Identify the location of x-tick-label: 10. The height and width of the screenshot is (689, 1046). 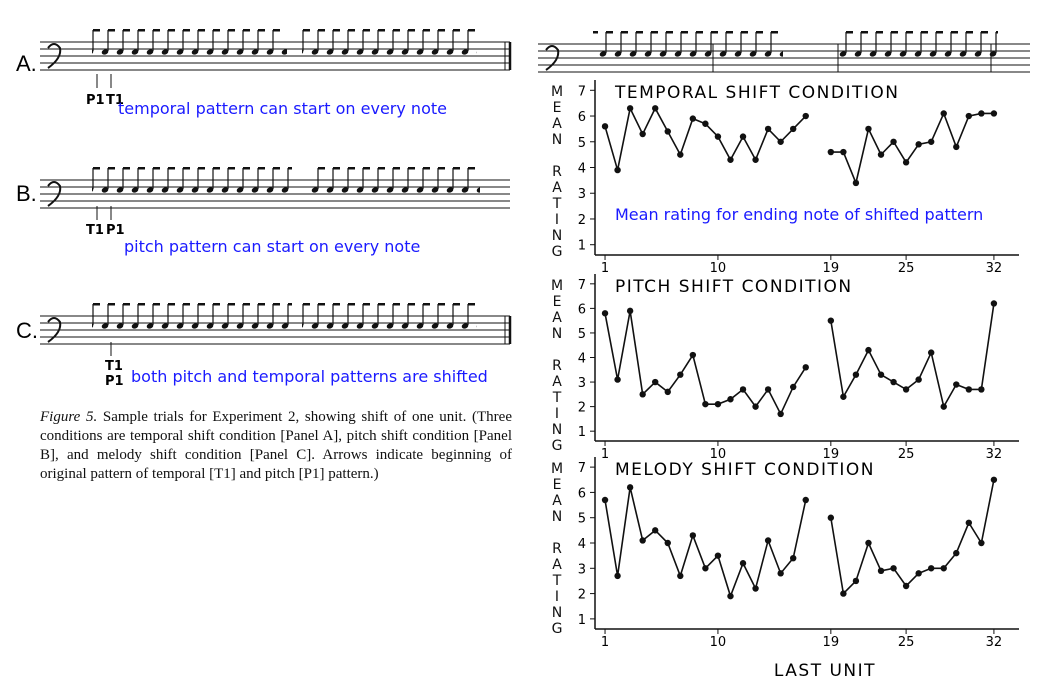
(718, 268).